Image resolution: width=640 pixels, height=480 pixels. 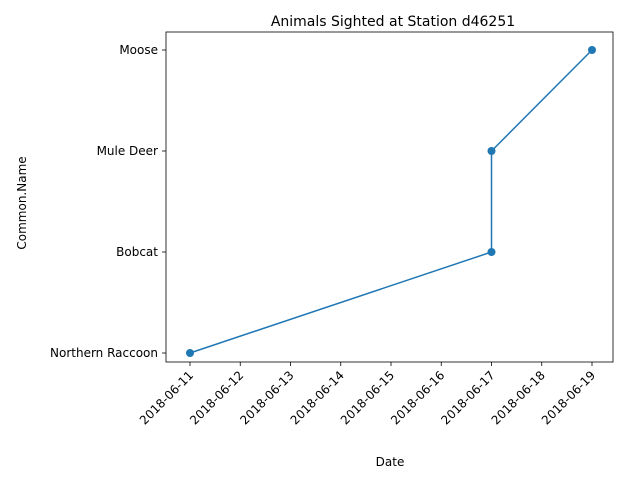 I want to click on x-tick-label: 2018-06-19, so click(x=568, y=397).